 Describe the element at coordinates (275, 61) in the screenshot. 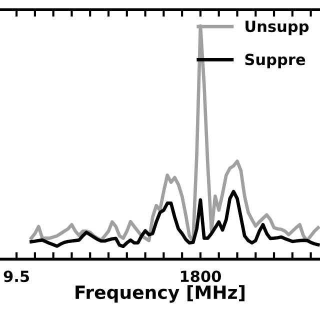

I see `legend-label: Suppre` at that location.